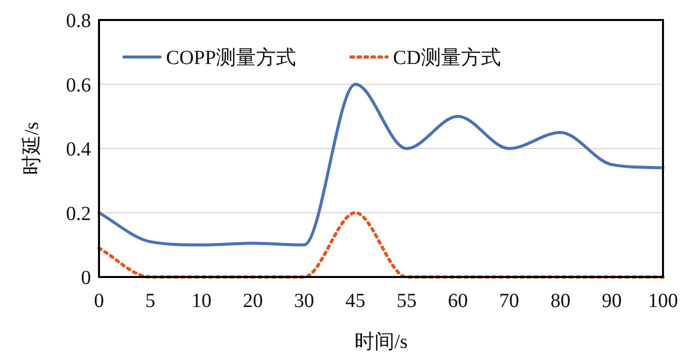  What do you see at coordinates (32, 149) in the screenshot?
I see `y-axis-title: 时延/s` at bounding box center [32, 149].